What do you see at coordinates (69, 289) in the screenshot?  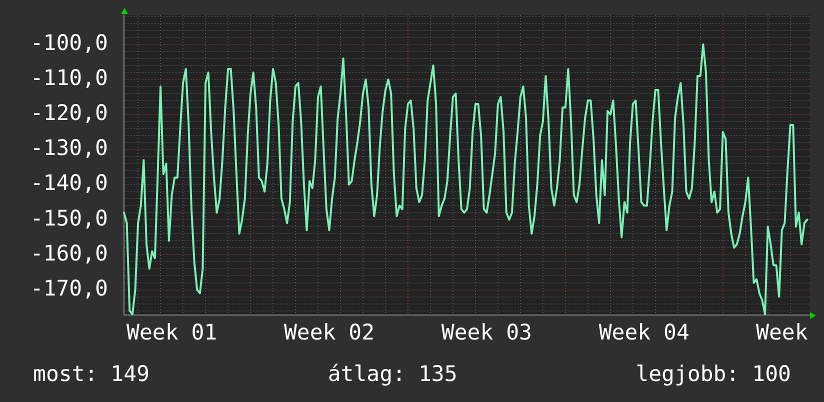 I see `y-tick-label: -170,0` at bounding box center [69, 289].